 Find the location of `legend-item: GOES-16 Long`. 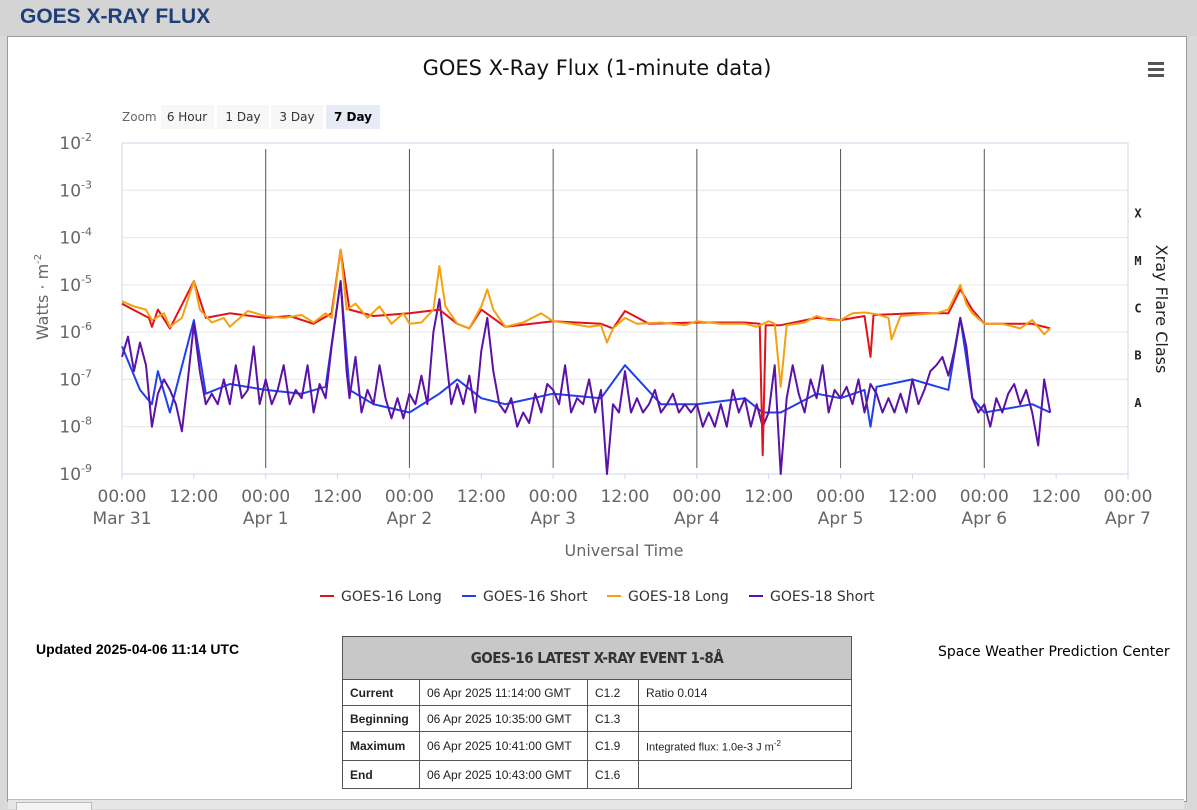

legend-item: GOES-16 Long is located at coordinates (381, 597).